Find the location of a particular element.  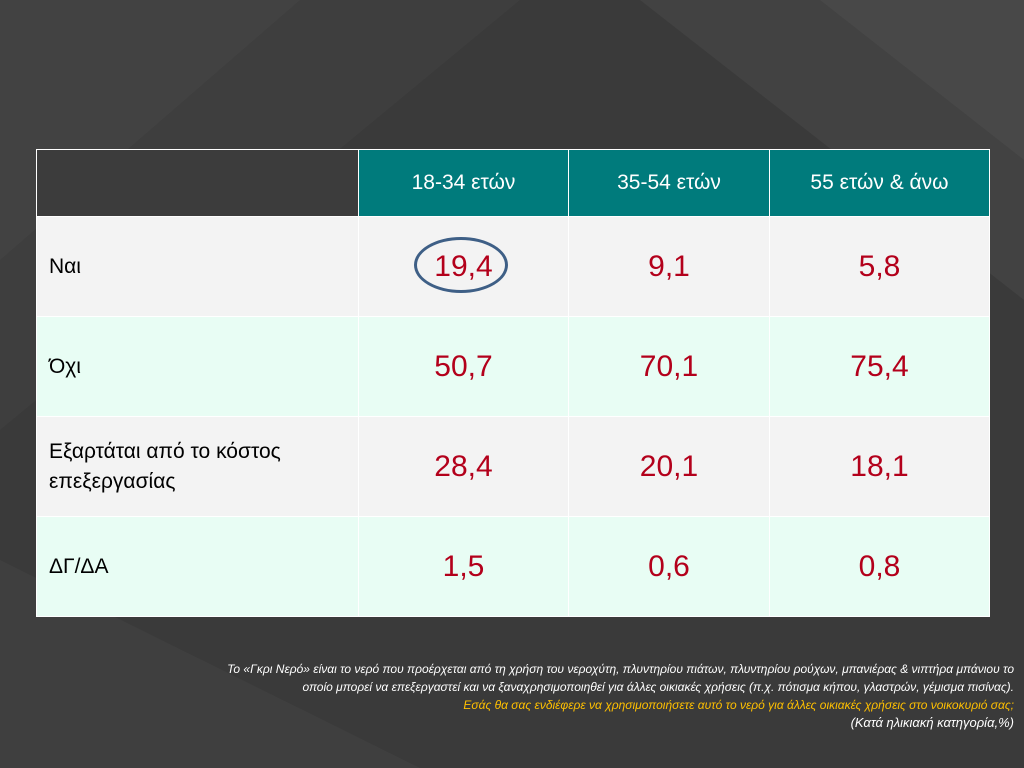

table-header-row: 18-34 ετών 35-54 ετών 55 ετών & άνω is located at coordinates (513, 183).